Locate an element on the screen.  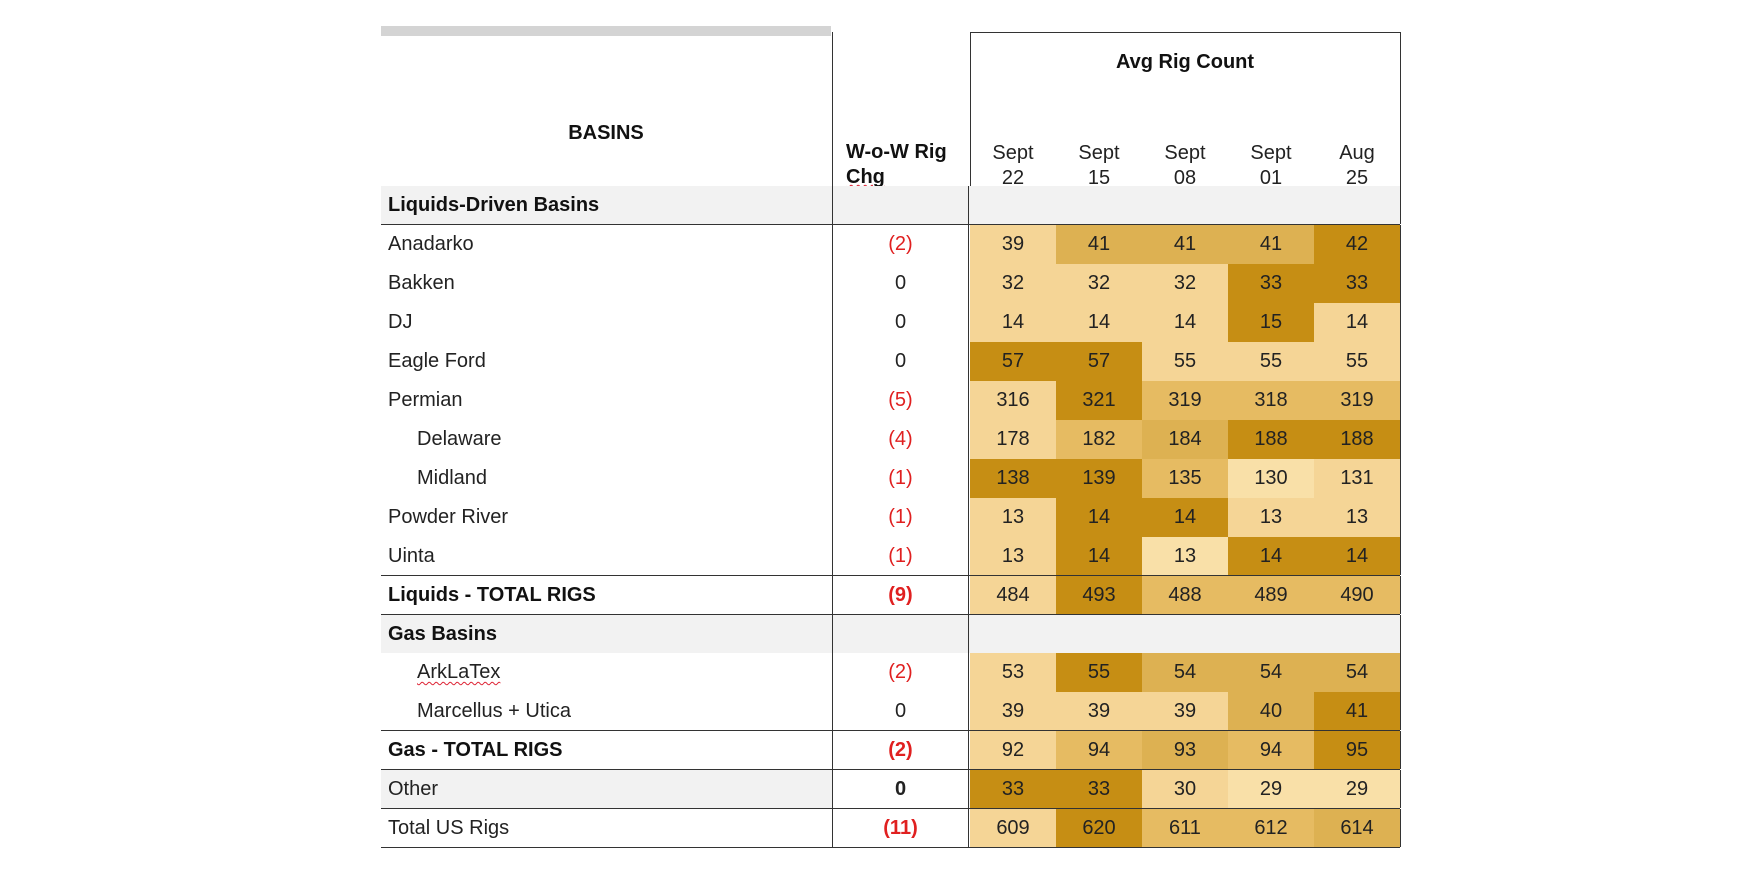
basin-name: Marcellus + Utica is located at coordinates (494, 710).